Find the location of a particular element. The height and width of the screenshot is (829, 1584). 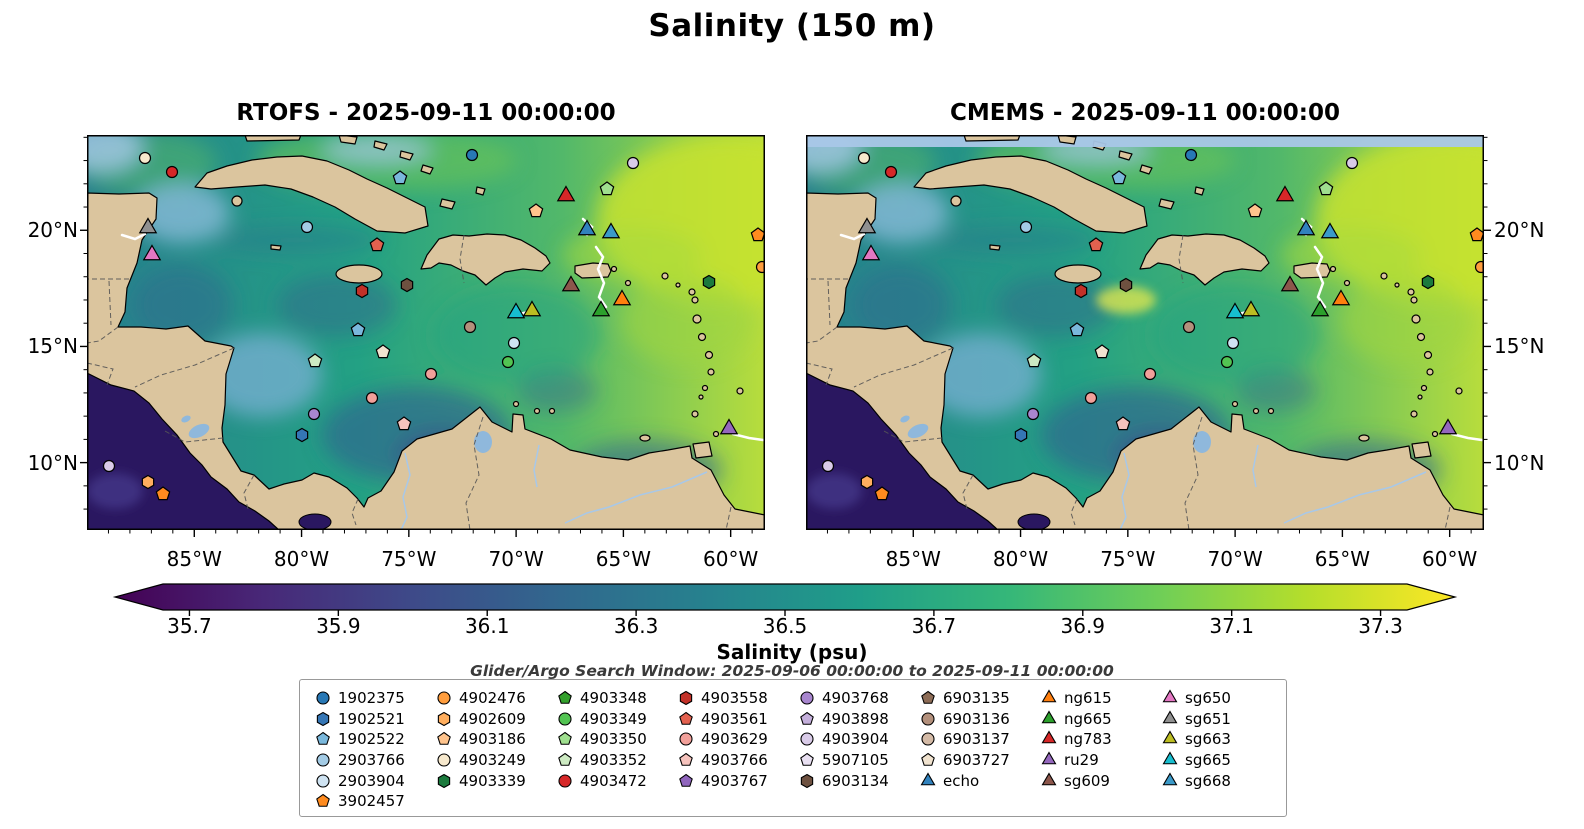

legend-label: 4903339 is located at coordinates (492, 780).